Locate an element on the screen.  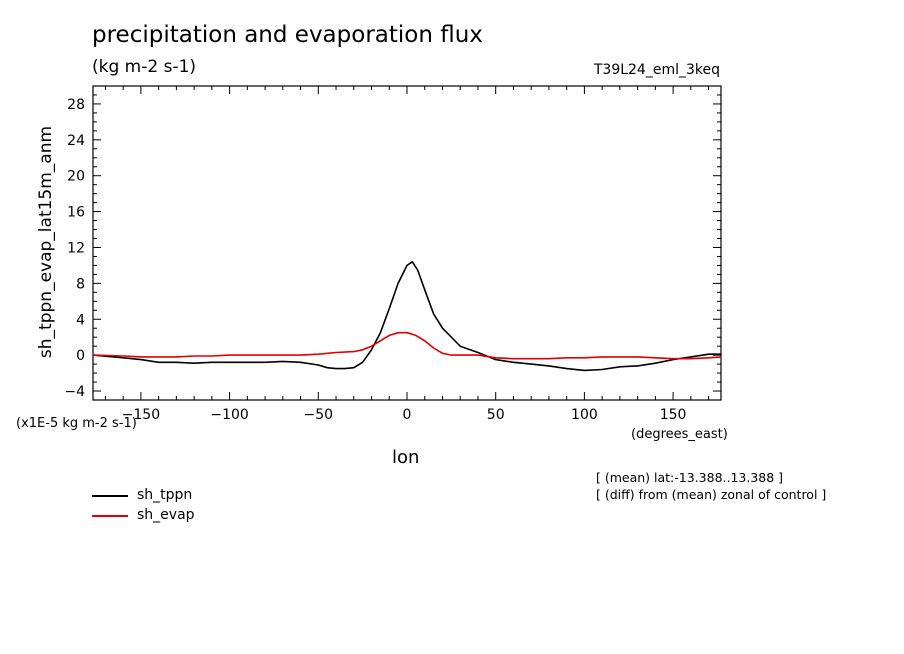
chart-title: precipitation and evaporation flux is located at coordinates (287, 35).